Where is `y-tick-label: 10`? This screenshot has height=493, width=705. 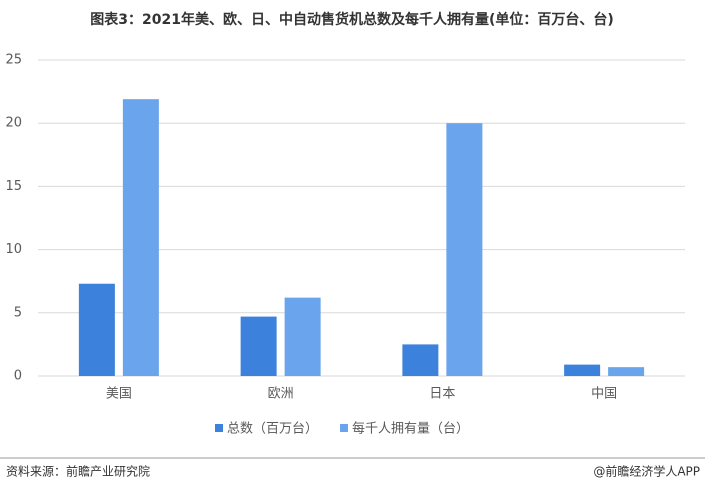 y-tick-label: 10 is located at coordinates (13, 249).